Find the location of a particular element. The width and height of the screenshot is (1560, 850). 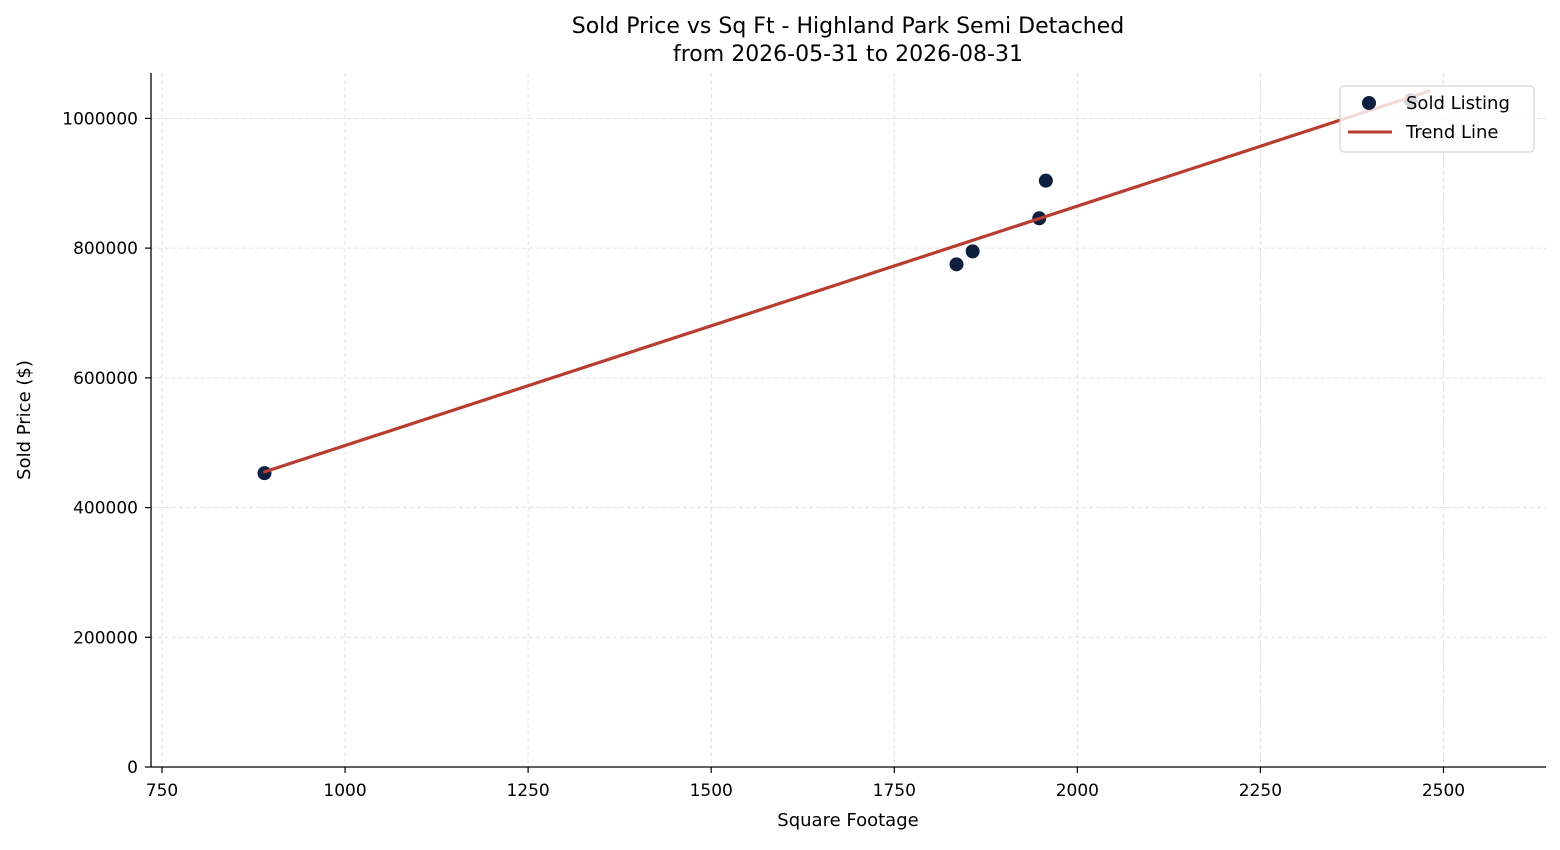

legend-frame is located at coordinates (1437, 119).